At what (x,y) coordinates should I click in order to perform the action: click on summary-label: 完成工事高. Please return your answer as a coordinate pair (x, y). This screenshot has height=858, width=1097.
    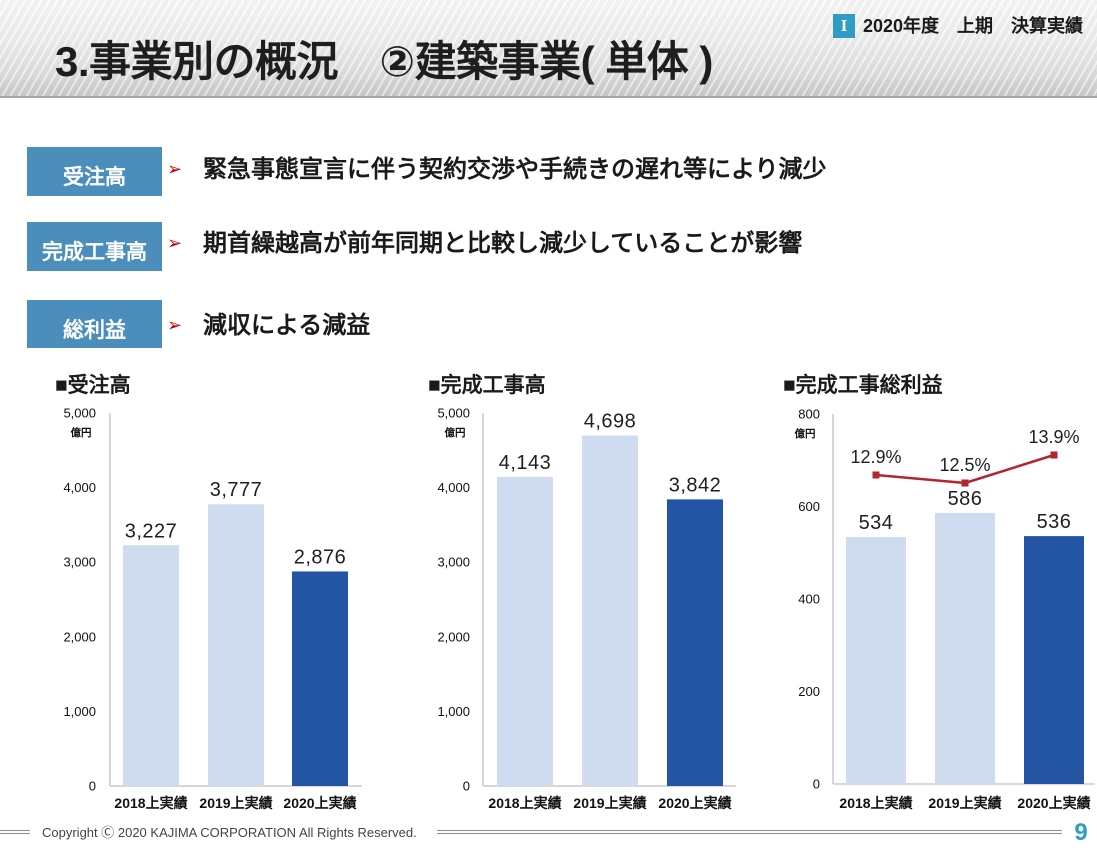
    Looking at the image, I should click on (94, 246).